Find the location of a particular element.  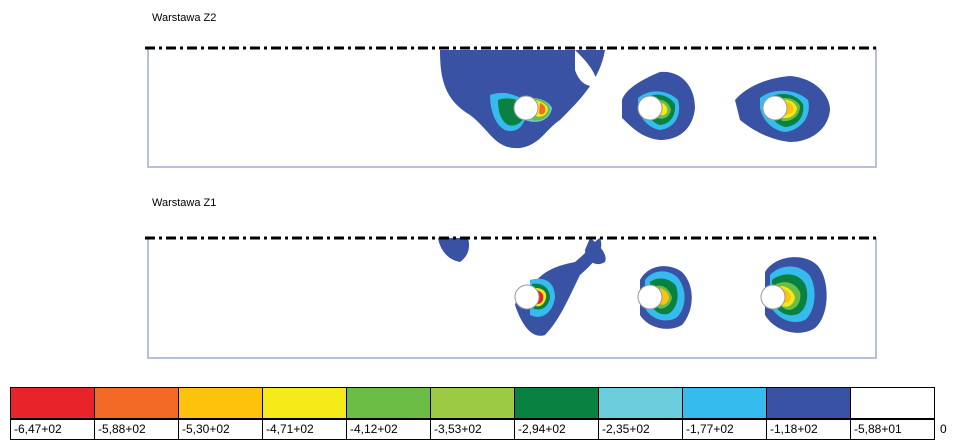

legend-value: -5,30+02 is located at coordinates (220, 429).